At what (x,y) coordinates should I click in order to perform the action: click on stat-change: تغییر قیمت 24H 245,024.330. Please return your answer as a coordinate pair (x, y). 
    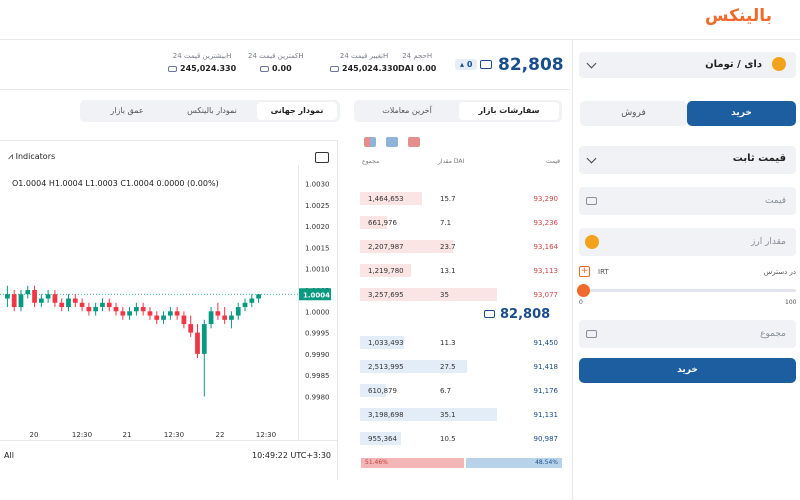
    Looking at the image, I should click on (364, 62).